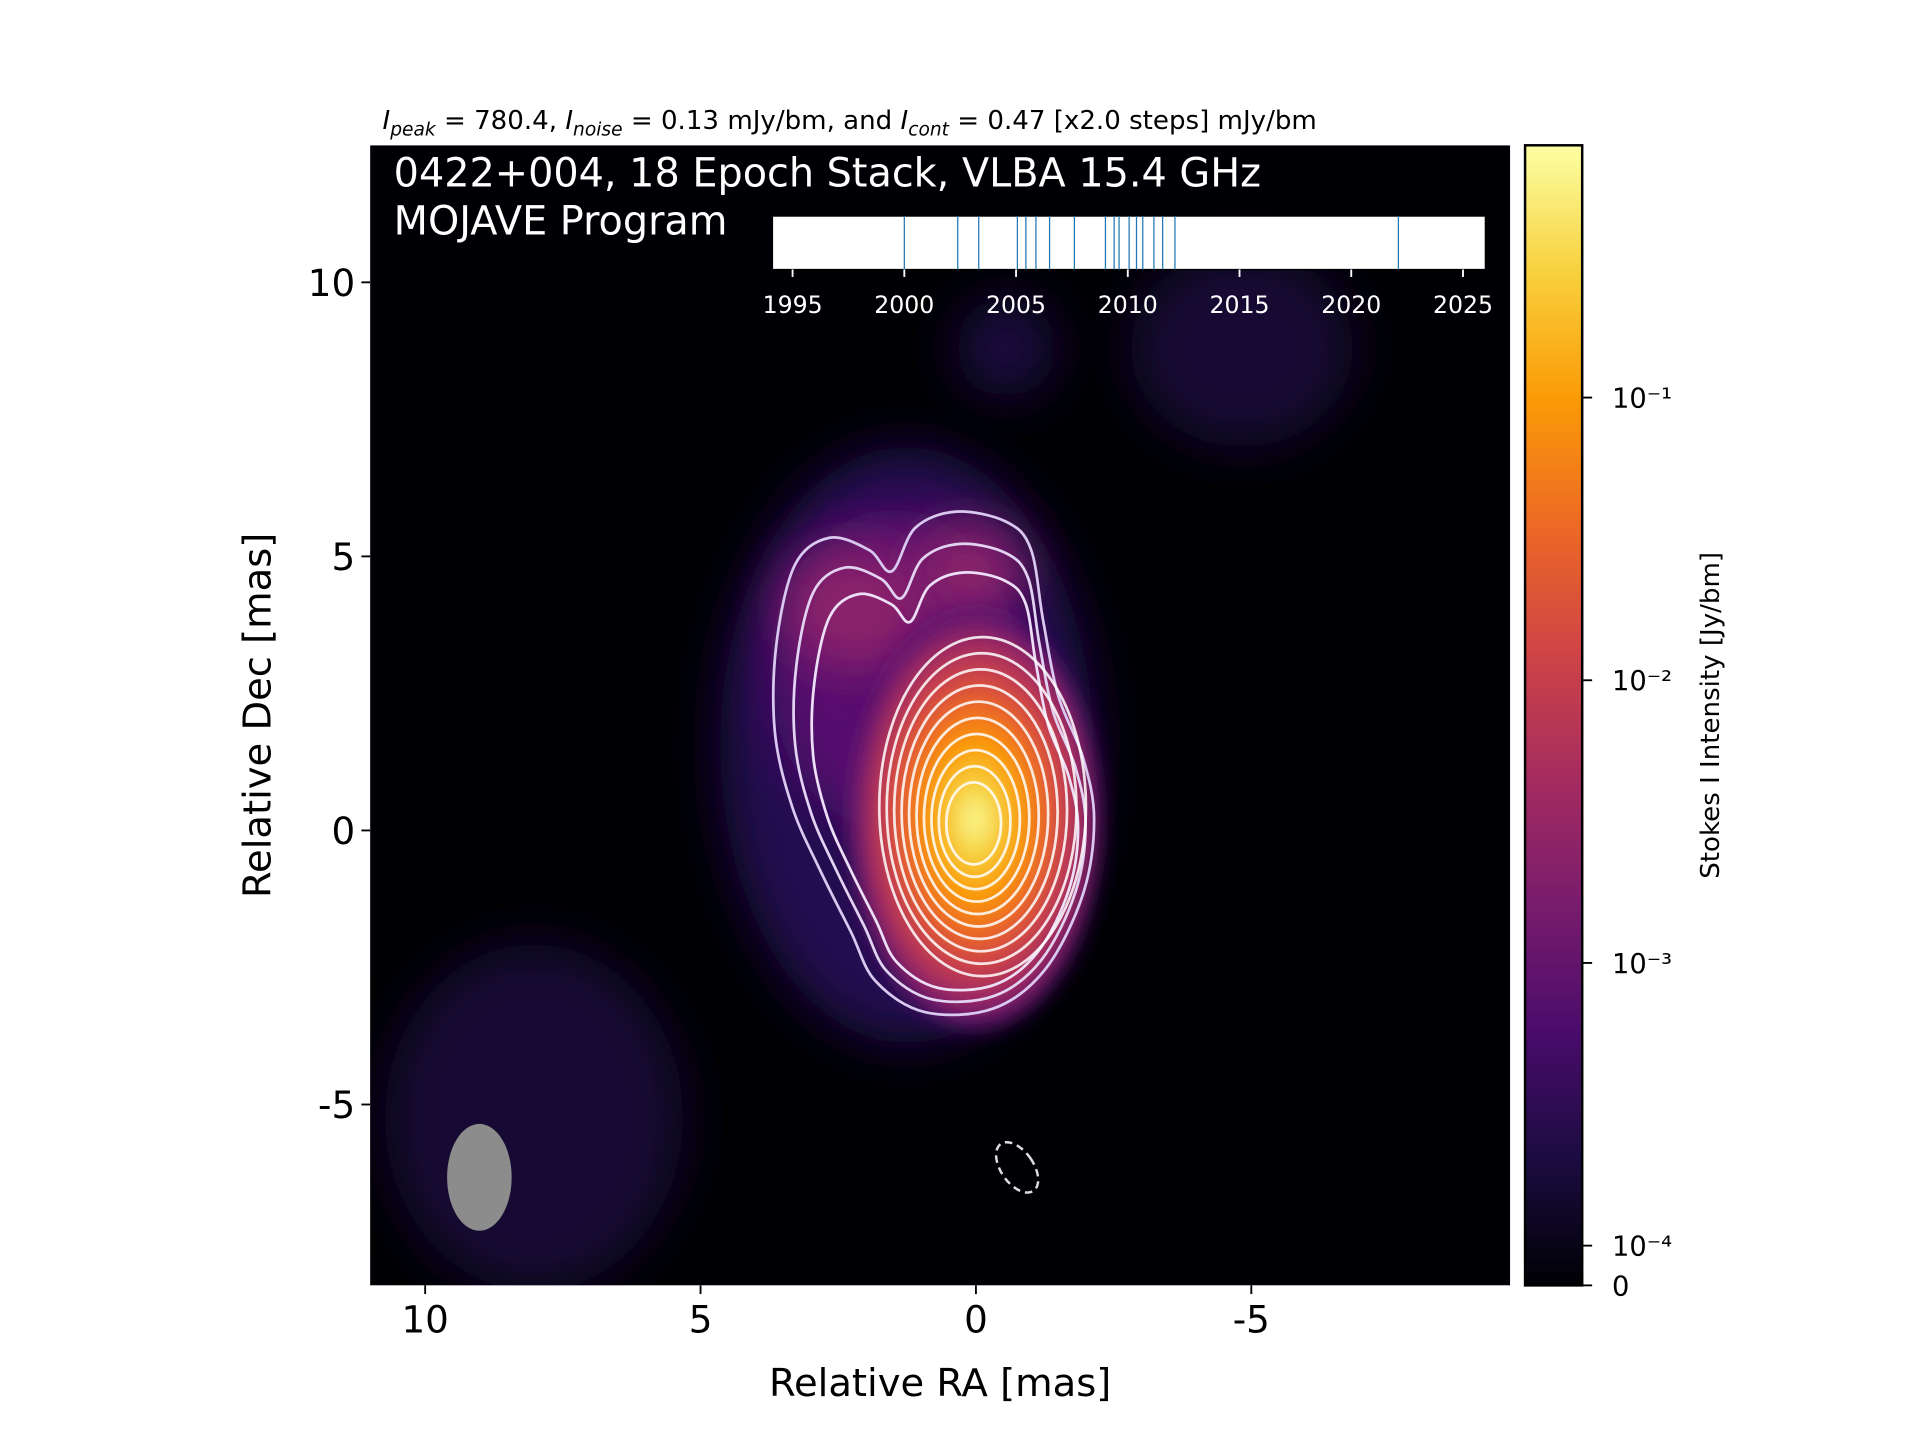 The height and width of the screenshot is (1440, 1920). I want to click on beam, so click(479, 1177).